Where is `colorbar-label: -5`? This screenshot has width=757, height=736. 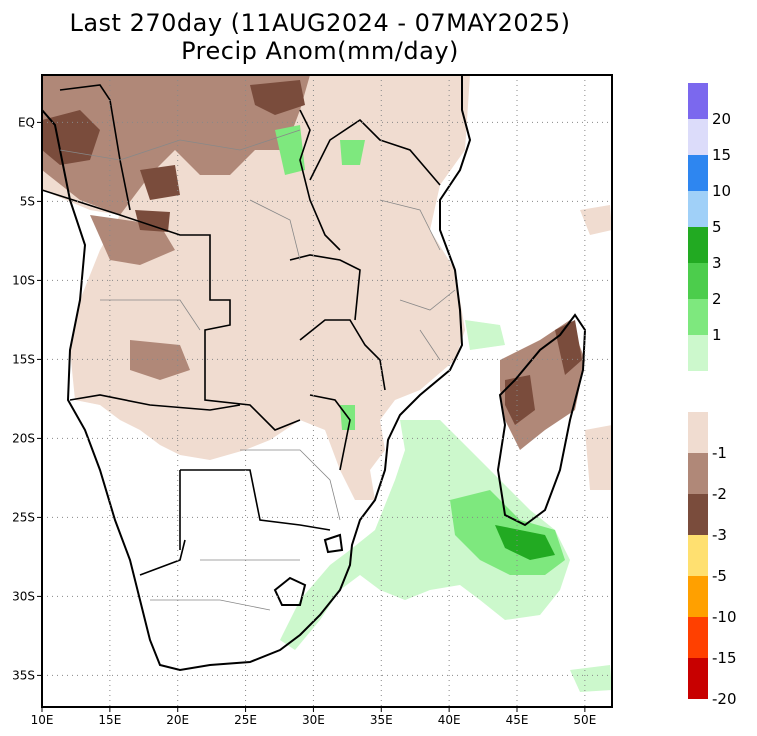 colorbar-label: -5 is located at coordinates (719, 576).